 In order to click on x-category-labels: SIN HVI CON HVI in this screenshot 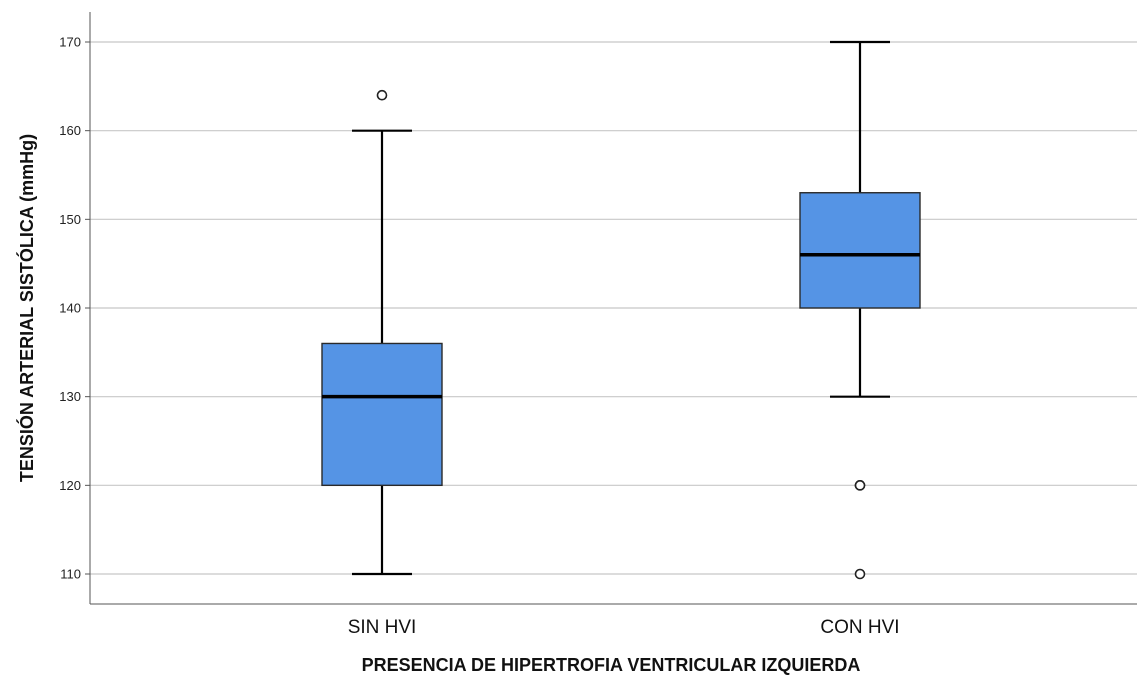, I will do `click(624, 627)`.